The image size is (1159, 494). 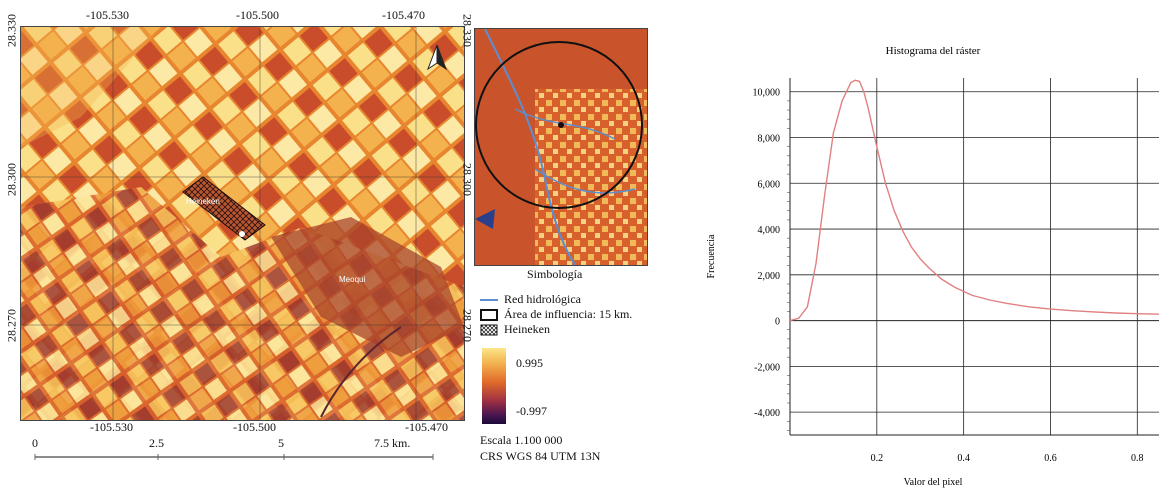 I want to click on legend-item-red-hidrologica: Red hidrológica, so click(x=575, y=299).